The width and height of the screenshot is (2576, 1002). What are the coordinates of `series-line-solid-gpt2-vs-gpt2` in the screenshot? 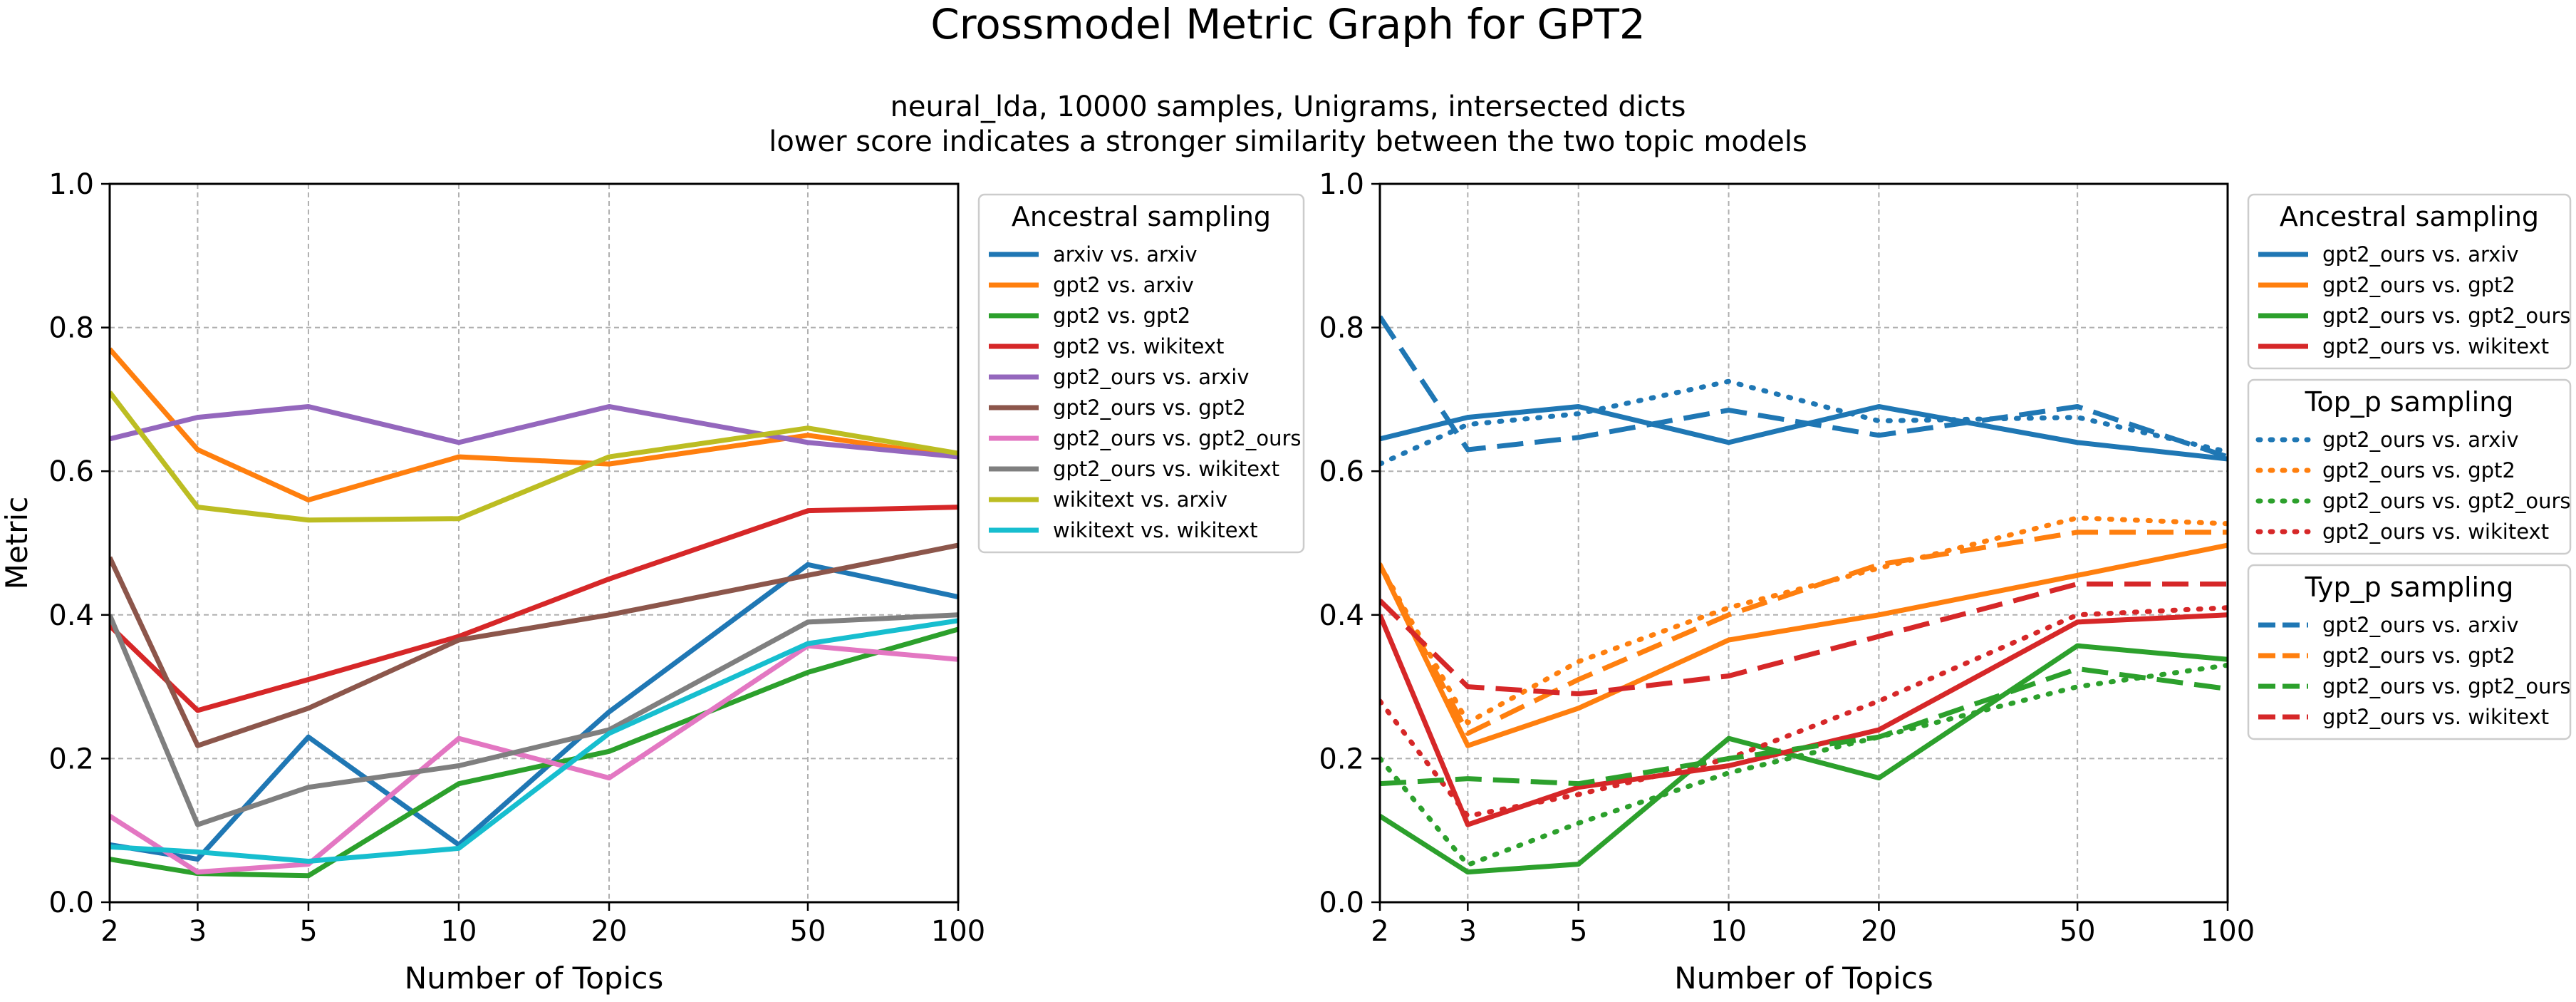 It's located at (534, 752).